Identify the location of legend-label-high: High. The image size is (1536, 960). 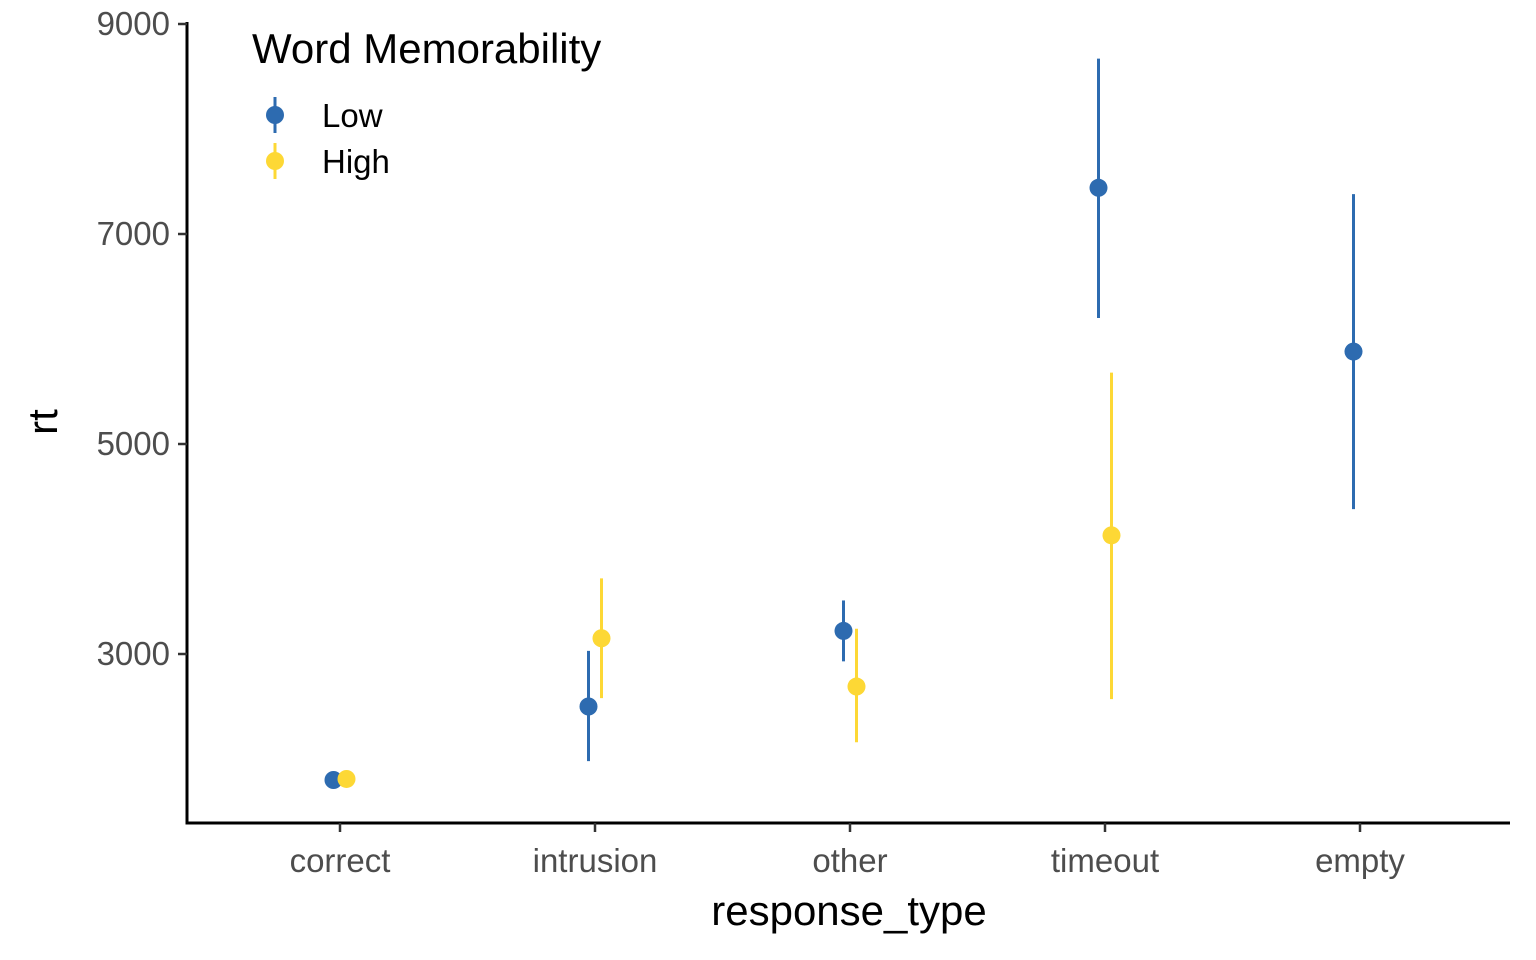
(356, 161).